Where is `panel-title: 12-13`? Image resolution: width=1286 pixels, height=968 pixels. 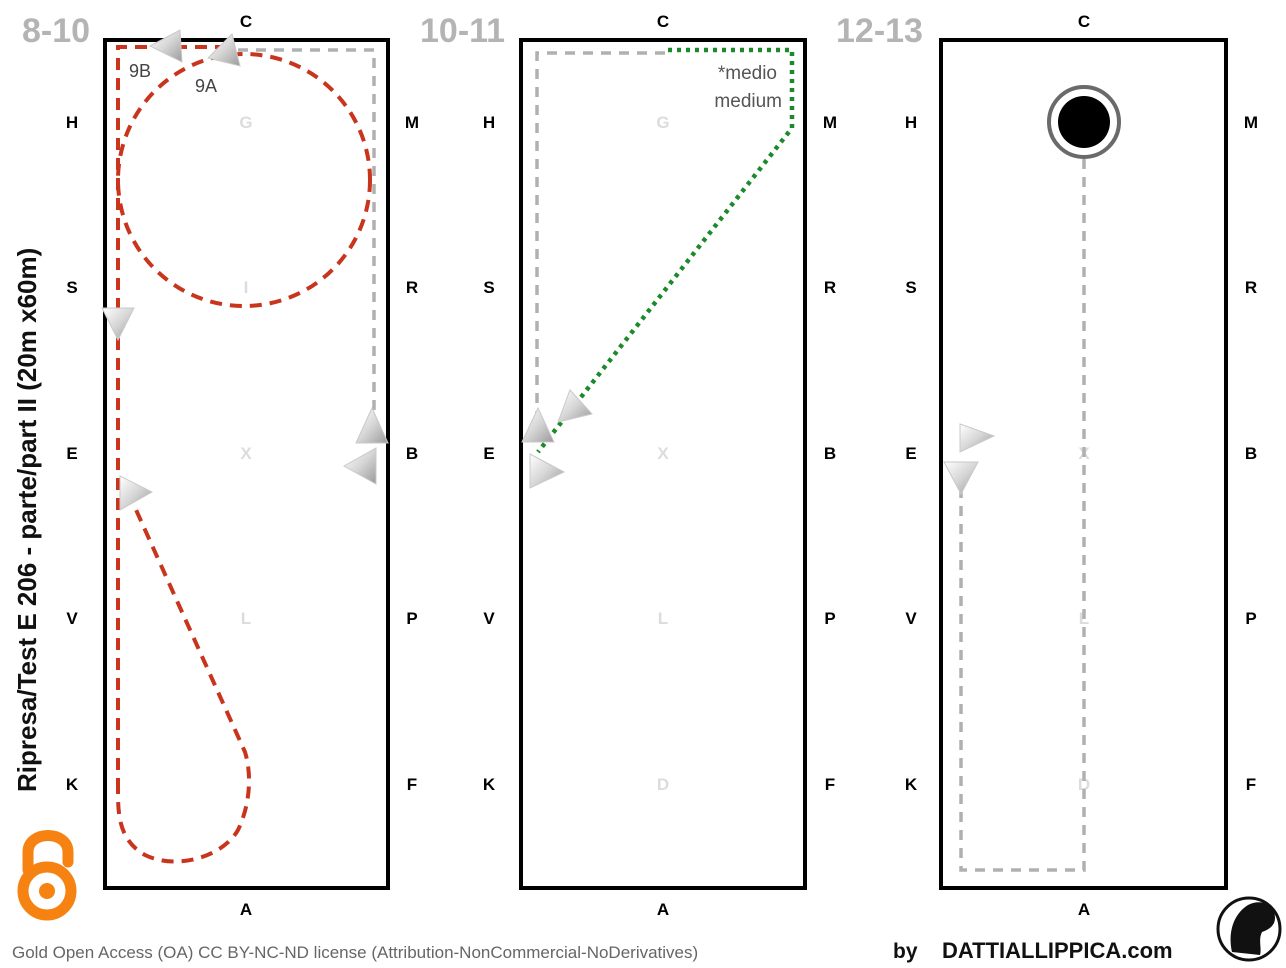
panel-title: 12-13 is located at coordinates (879, 31).